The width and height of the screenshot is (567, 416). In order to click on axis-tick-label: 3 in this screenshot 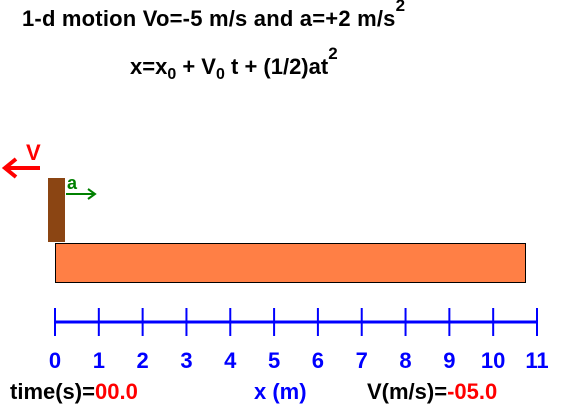, I will do `click(186, 360)`.